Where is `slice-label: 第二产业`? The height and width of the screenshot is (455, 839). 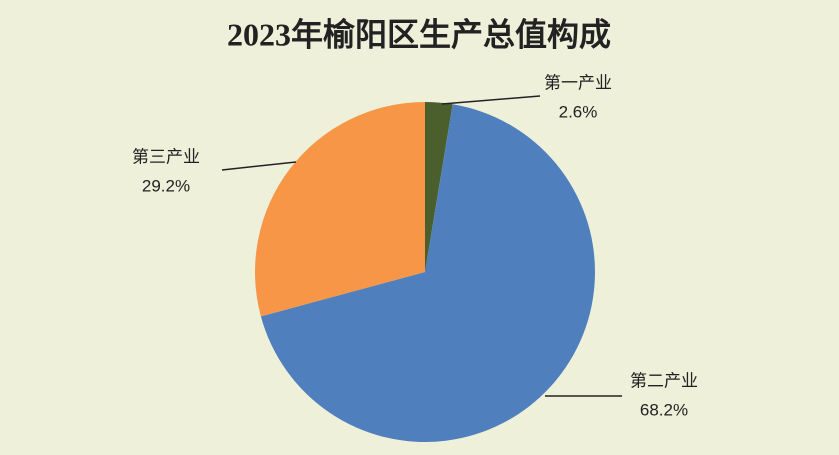
slice-label: 第二产业 is located at coordinates (664, 380).